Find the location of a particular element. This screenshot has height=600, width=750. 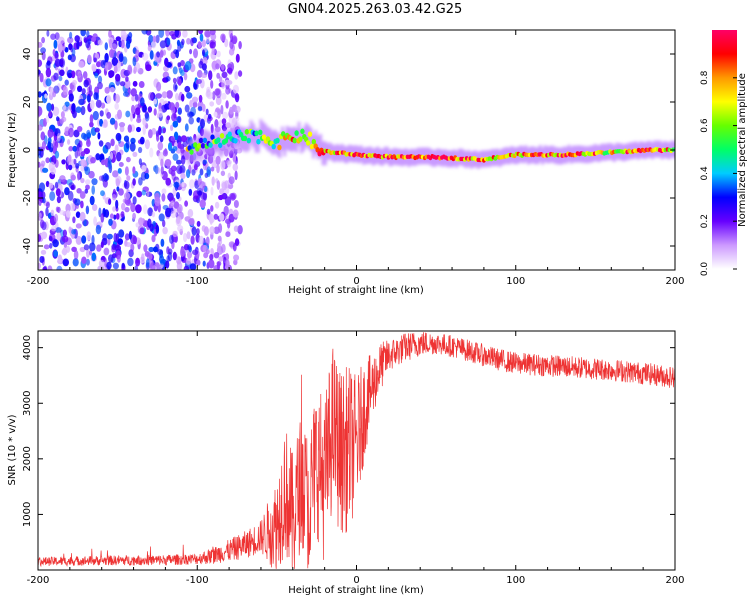

colorbar-gradient is located at coordinates (724, 149).